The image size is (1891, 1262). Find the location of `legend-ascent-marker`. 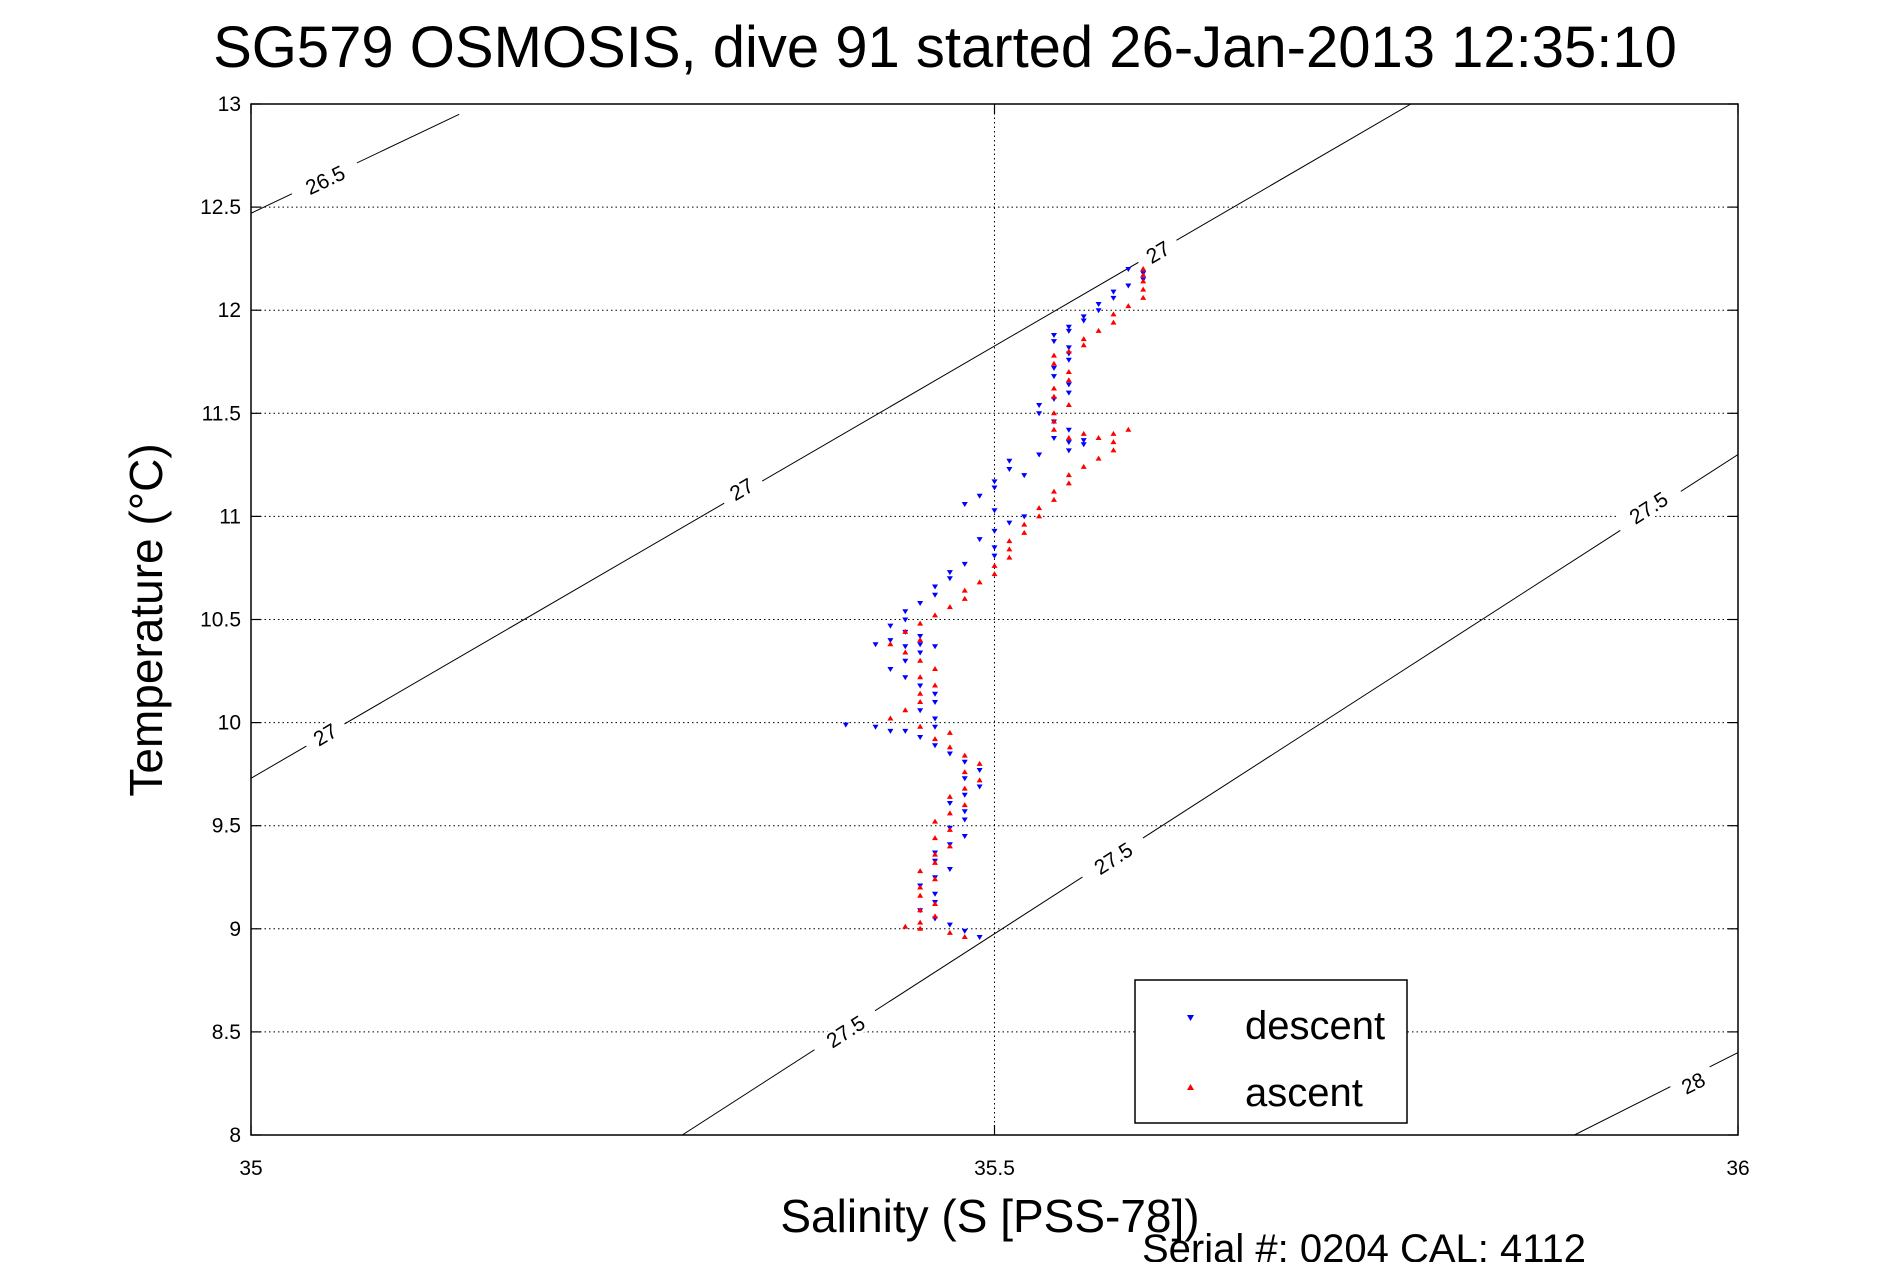

legend-ascent-marker is located at coordinates (1190, 1087).